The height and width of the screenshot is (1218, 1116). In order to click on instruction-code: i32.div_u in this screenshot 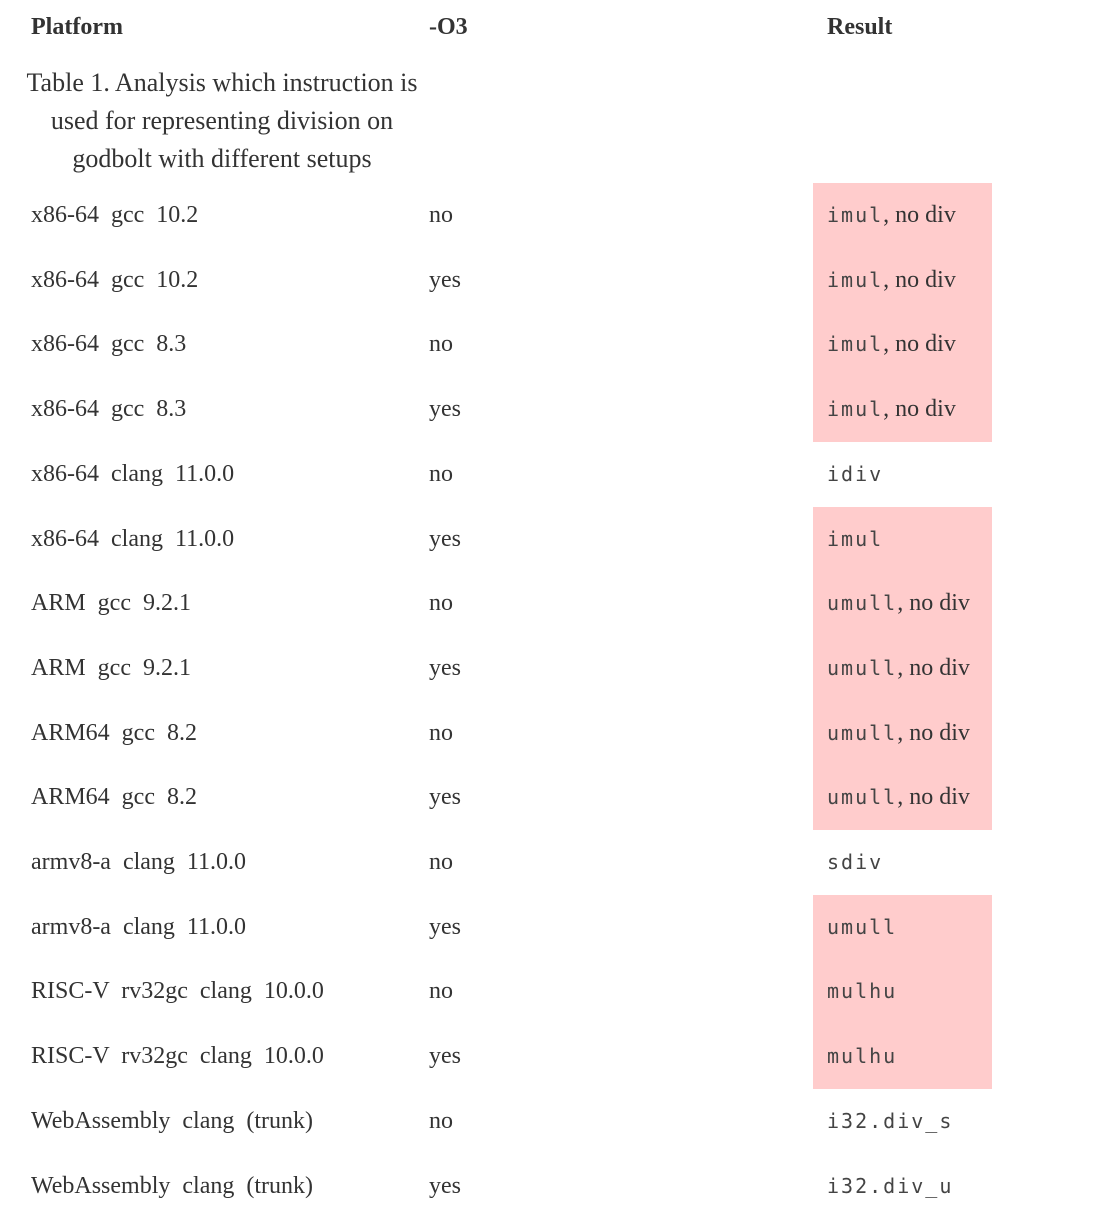, I will do `click(890, 1186)`.